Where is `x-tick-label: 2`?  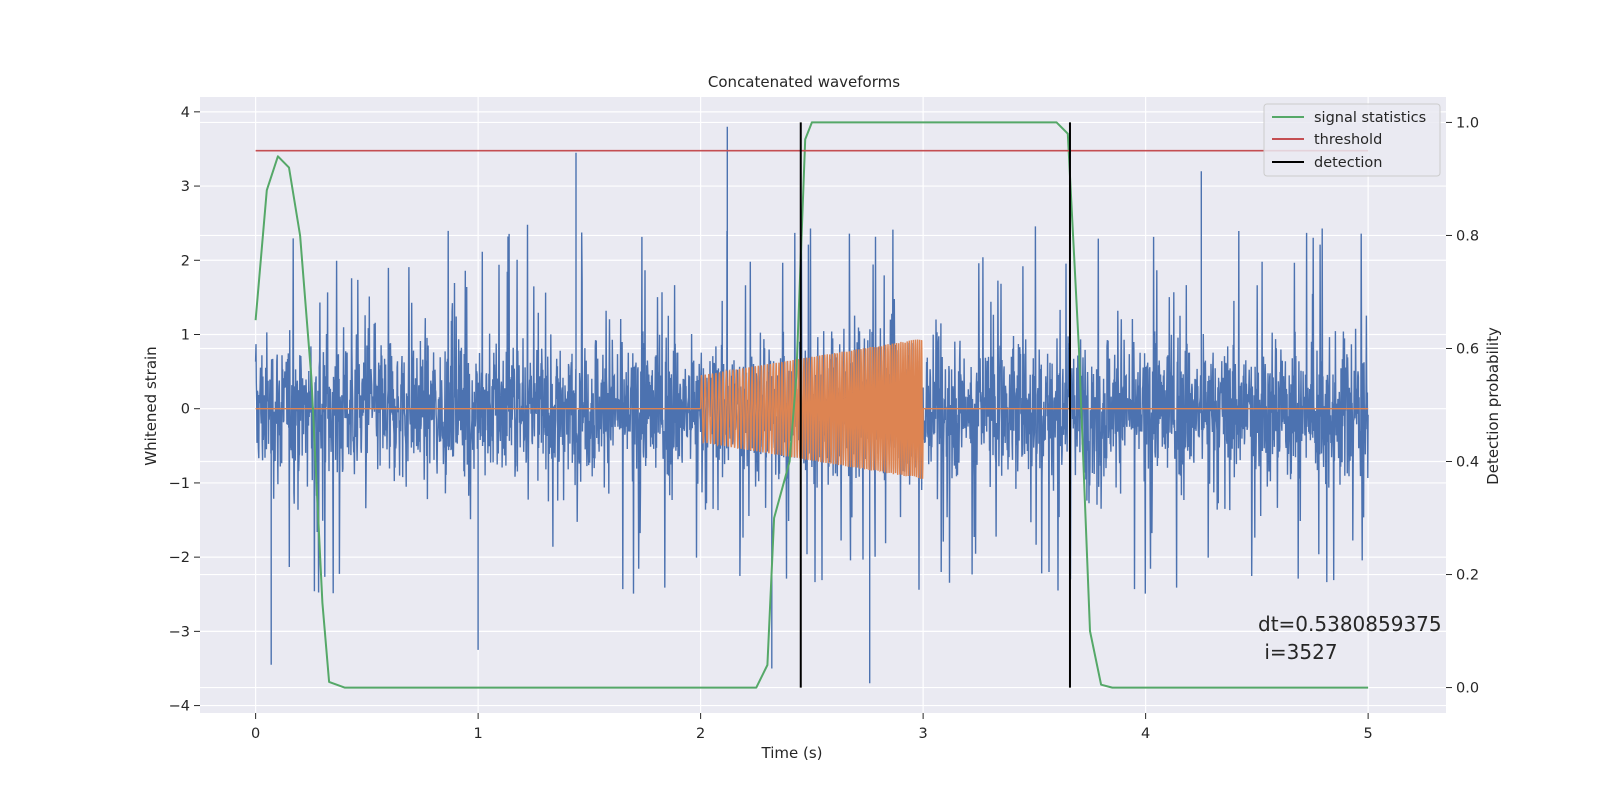 x-tick-label: 2 is located at coordinates (700, 734).